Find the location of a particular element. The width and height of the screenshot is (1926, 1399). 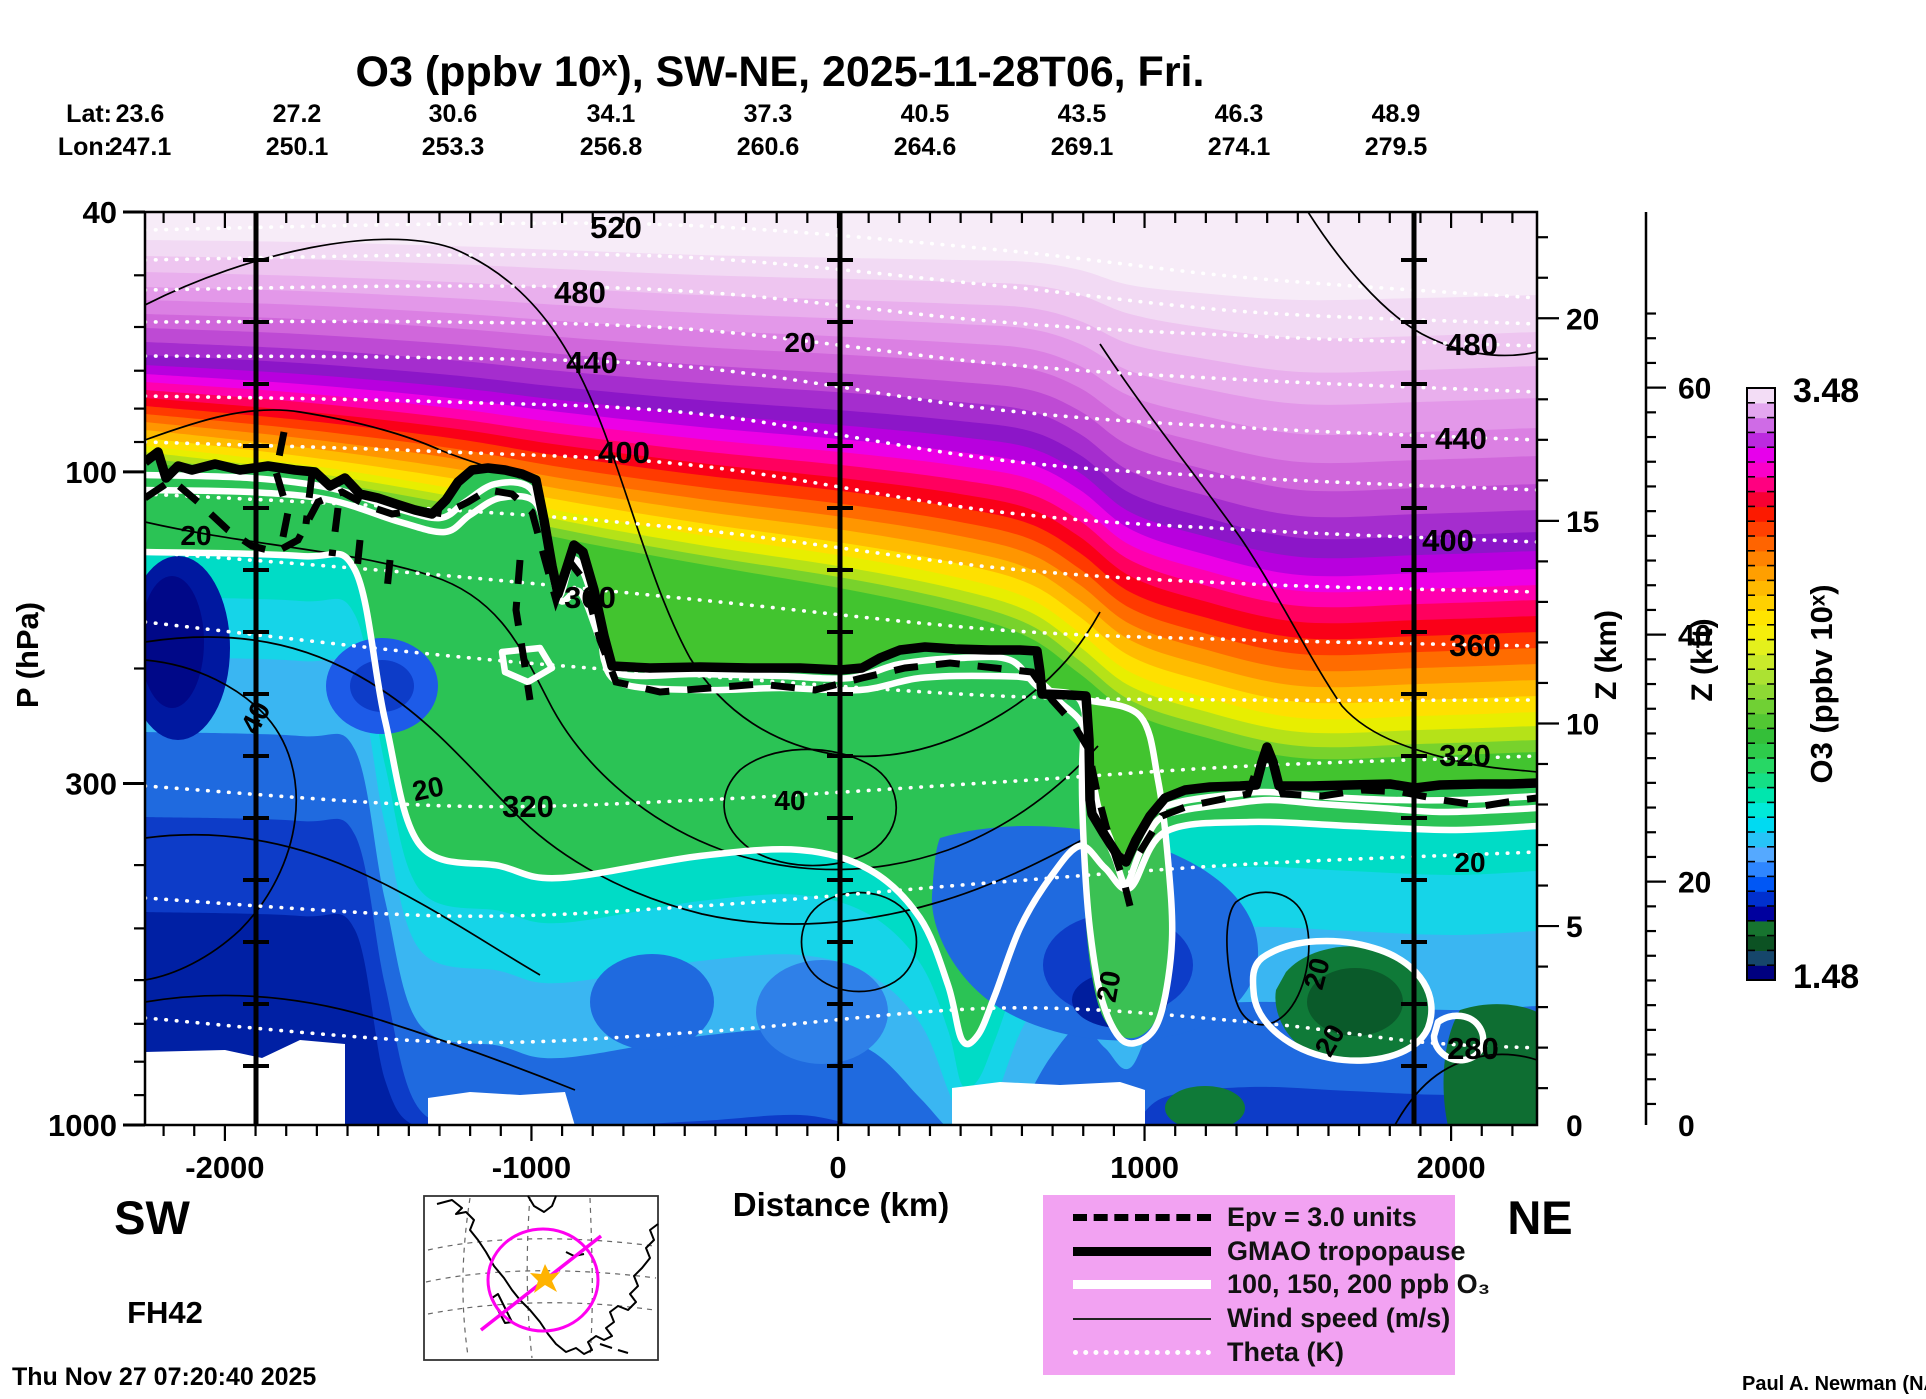

distance-tick-label: -2000 is located at coordinates (224, 1167).